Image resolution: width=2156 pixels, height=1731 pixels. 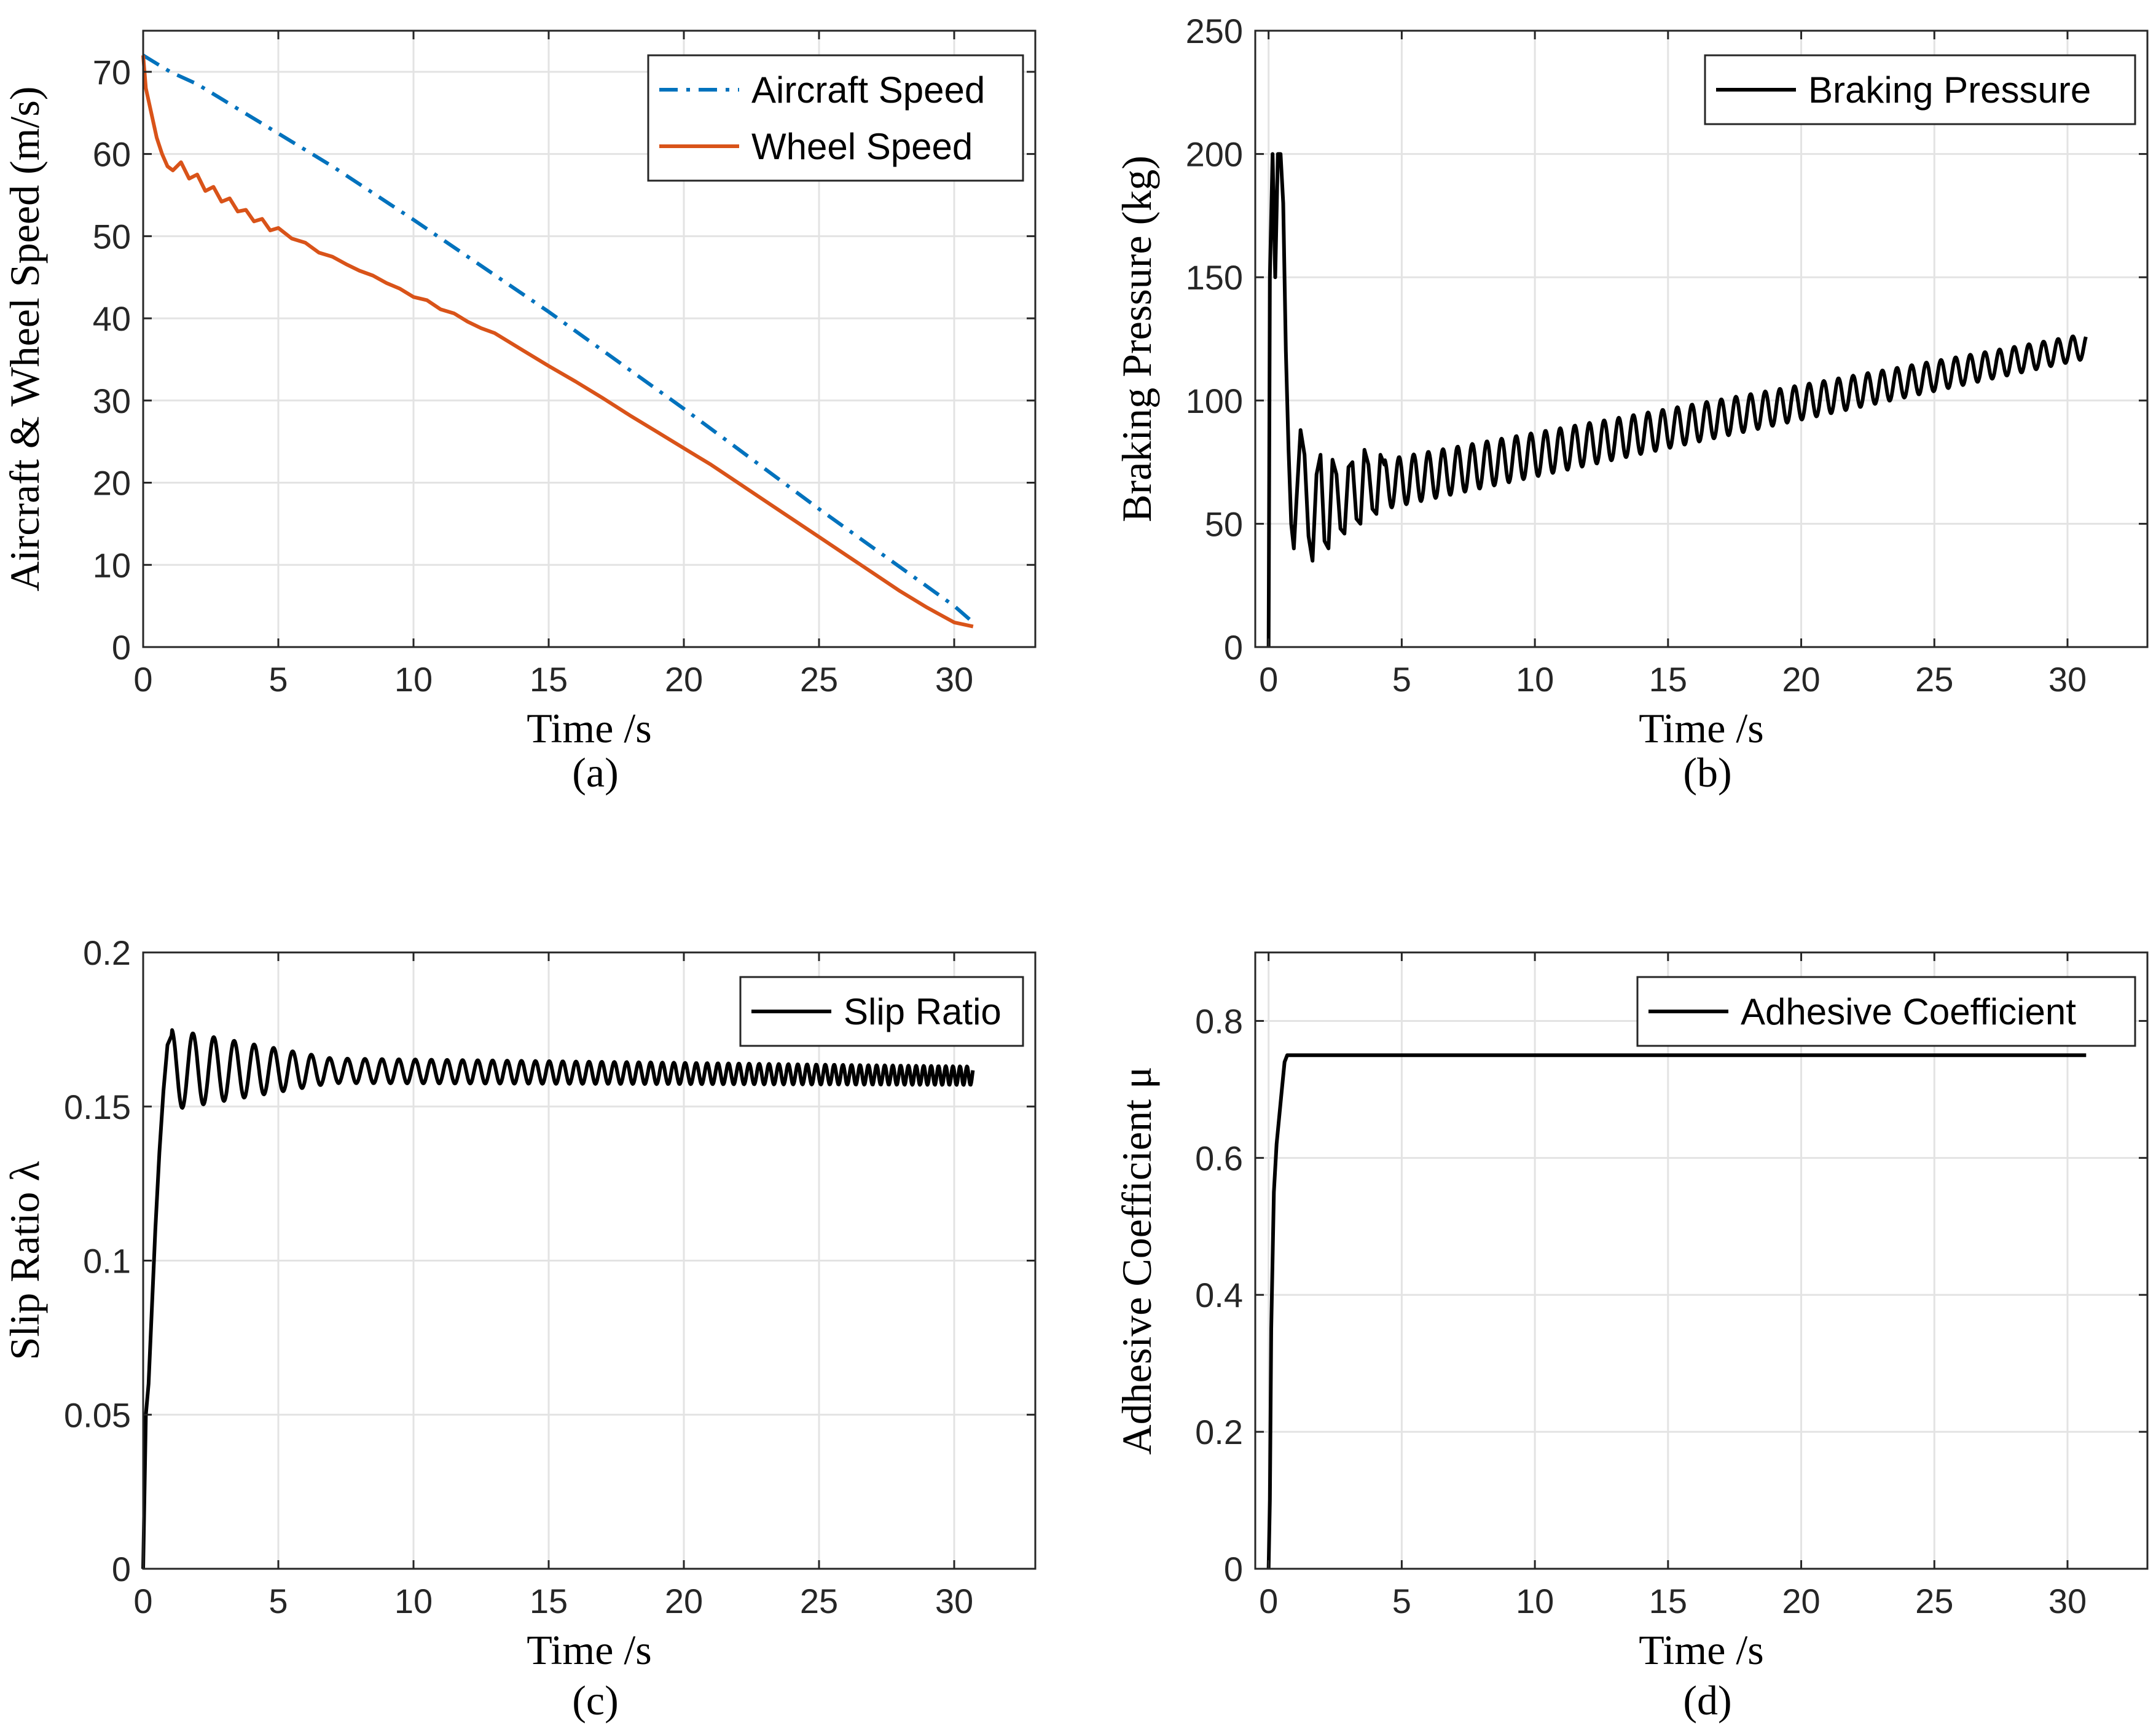 I want to click on legend: Aircraft Speed Wheel Speed, so click(x=835, y=118).